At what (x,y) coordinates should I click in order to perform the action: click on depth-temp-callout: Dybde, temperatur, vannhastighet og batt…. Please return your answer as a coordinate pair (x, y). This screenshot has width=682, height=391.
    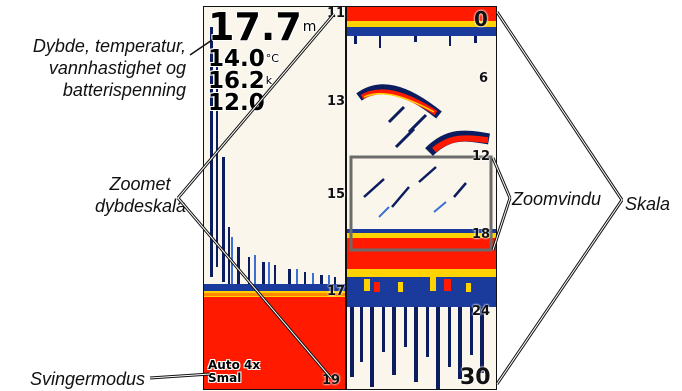
    Looking at the image, I should click on (93, 68).